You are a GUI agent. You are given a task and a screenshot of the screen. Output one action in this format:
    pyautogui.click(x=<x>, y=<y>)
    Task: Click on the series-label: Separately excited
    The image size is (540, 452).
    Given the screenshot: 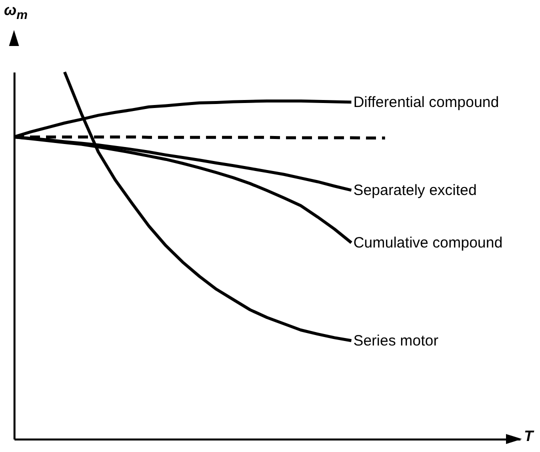 What is the action you would take?
    pyautogui.click(x=415, y=191)
    